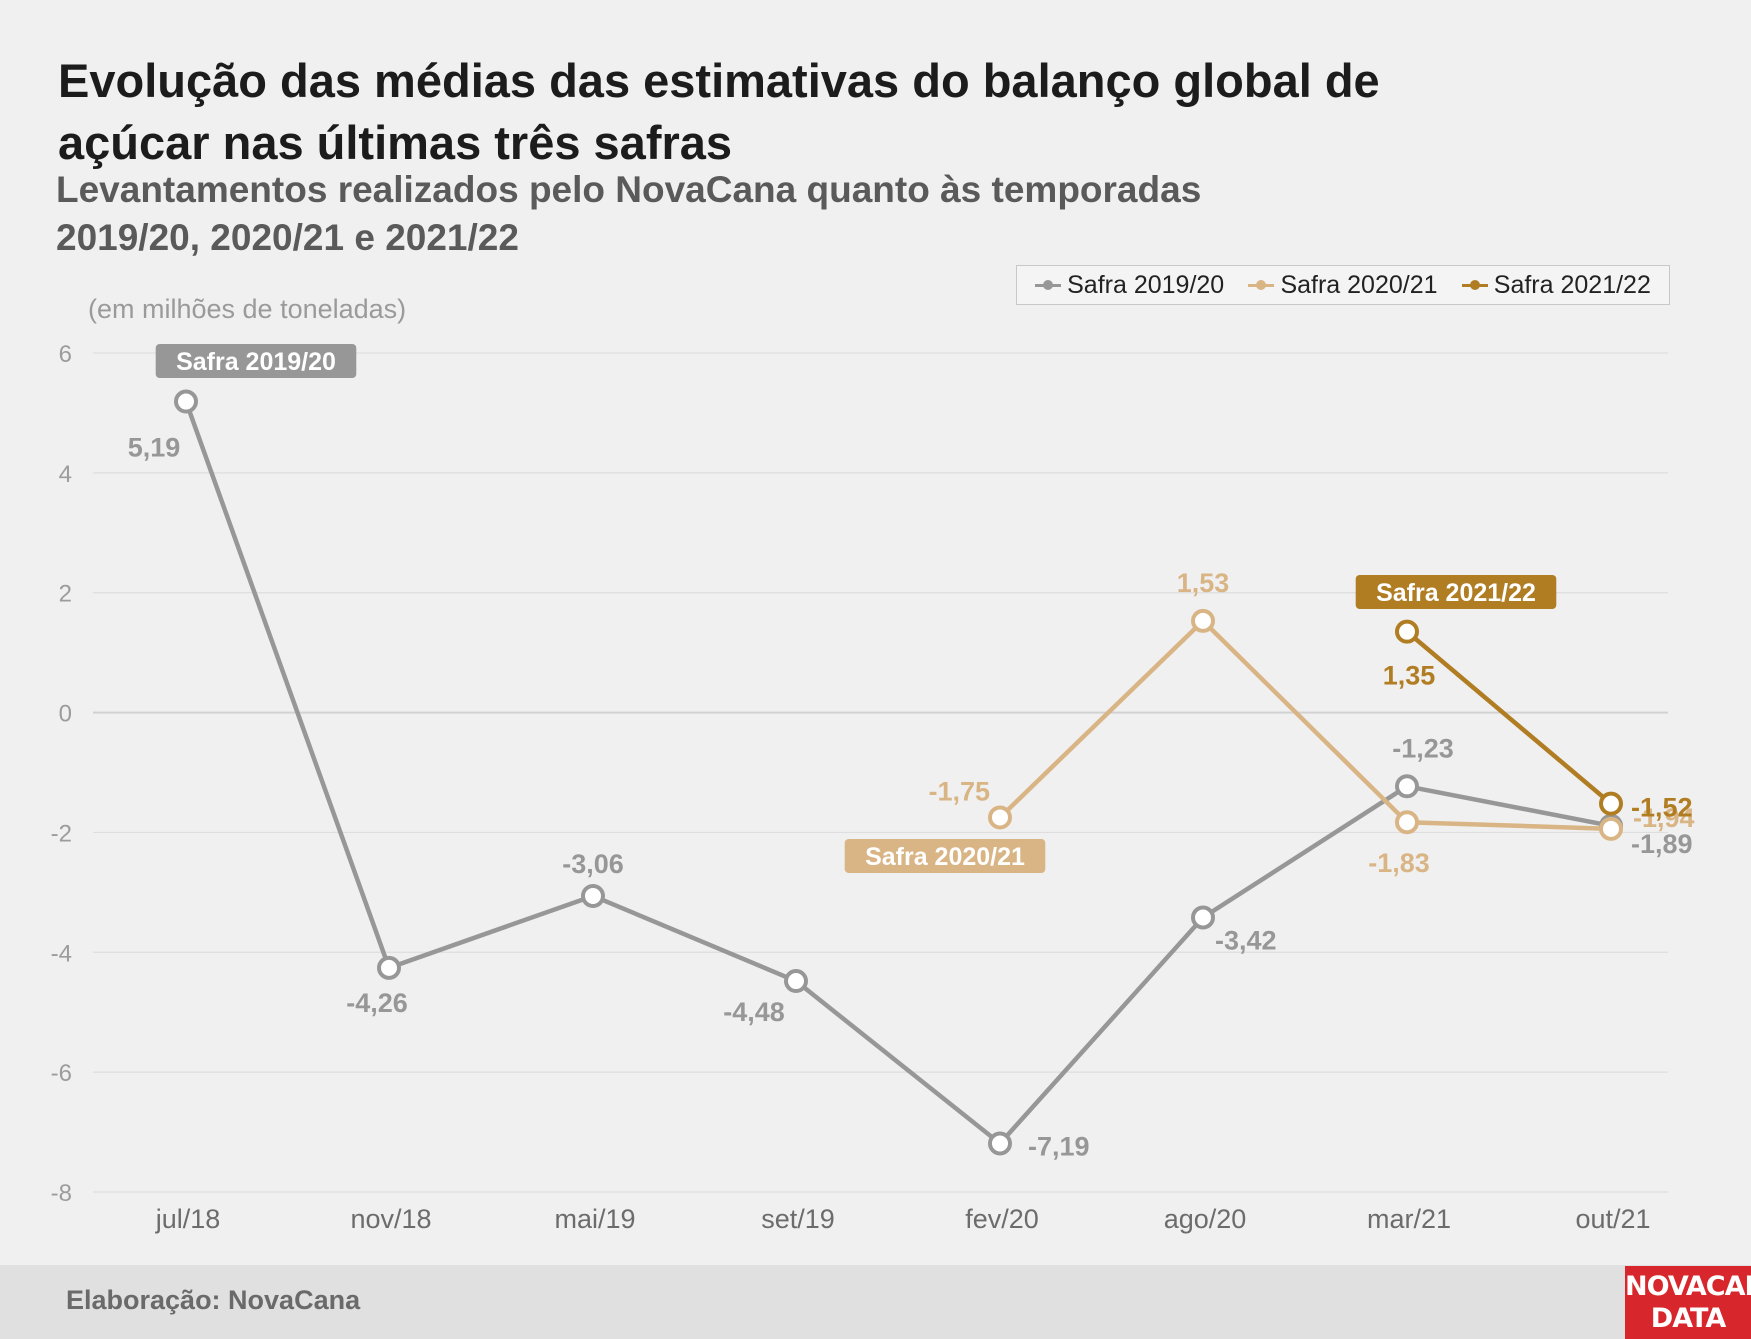 The width and height of the screenshot is (1751, 1339). I want to click on data-label: -3,06, so click(593, 864).